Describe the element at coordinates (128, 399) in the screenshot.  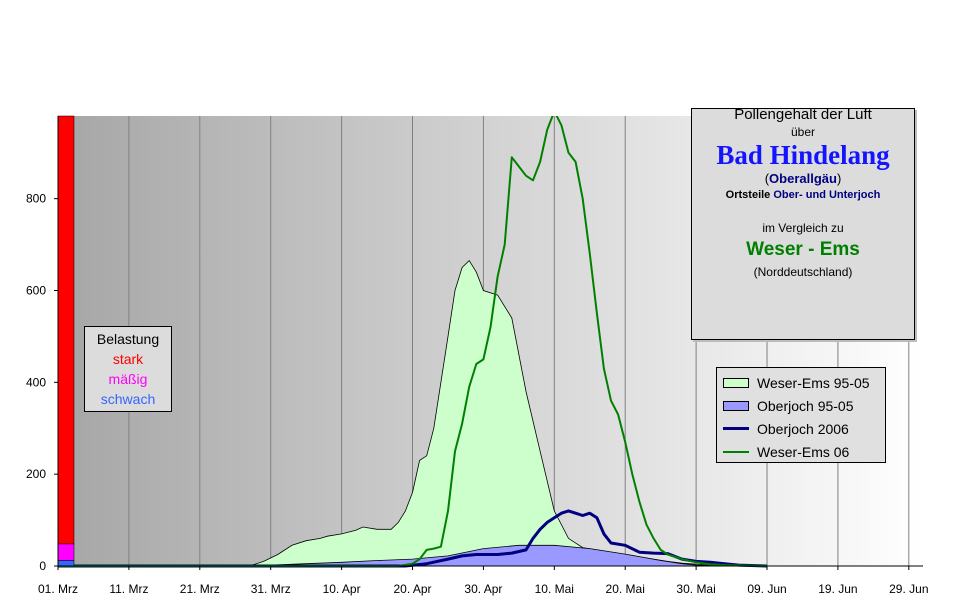
I see `belastung-schwach: schwach` at that location.